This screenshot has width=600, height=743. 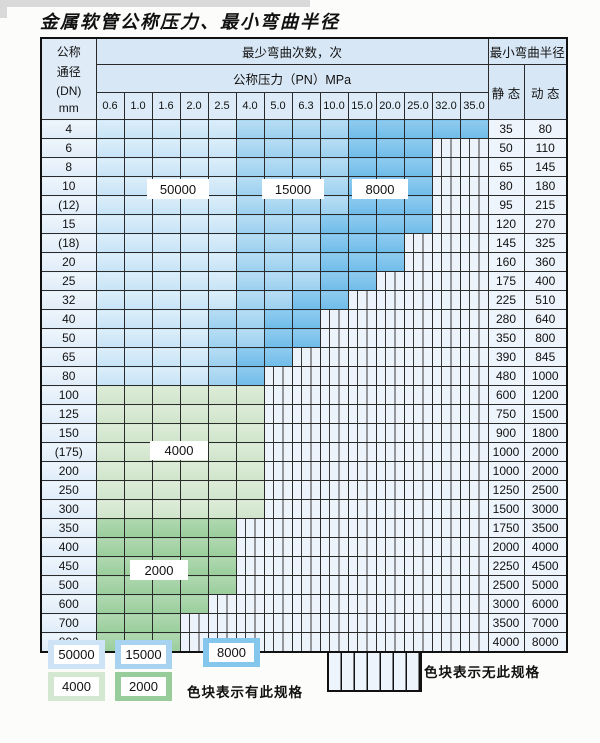 What do you see at coordinates (138, 106) in the screenshot?
I see `pressure-col-header: 1.0` at bounding box center [138, 106].